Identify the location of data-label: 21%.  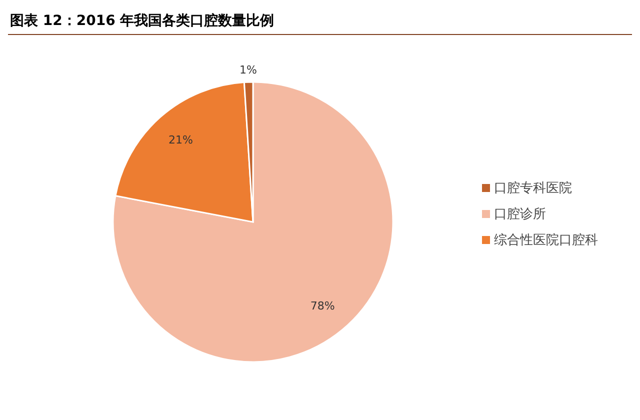
(181, 140).